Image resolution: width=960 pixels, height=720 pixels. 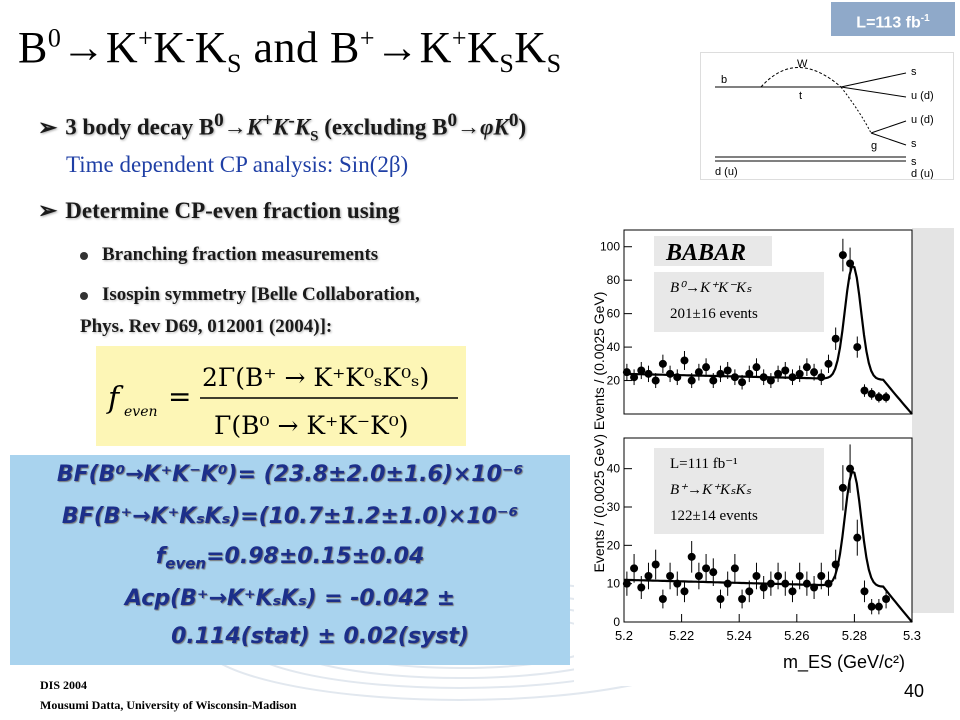 I want to click on y-tick-label: 20, so click(x=614, y=381).